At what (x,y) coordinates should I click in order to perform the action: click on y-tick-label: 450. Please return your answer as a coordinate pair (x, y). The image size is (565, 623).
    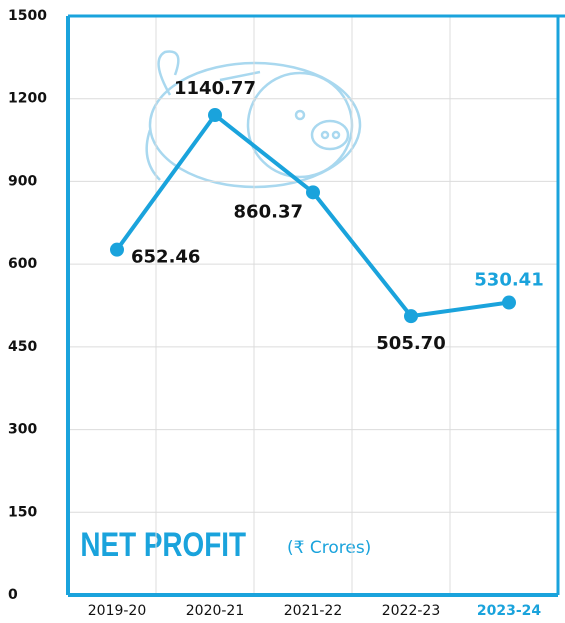
    Looking at the image, I should click on (22, 347).